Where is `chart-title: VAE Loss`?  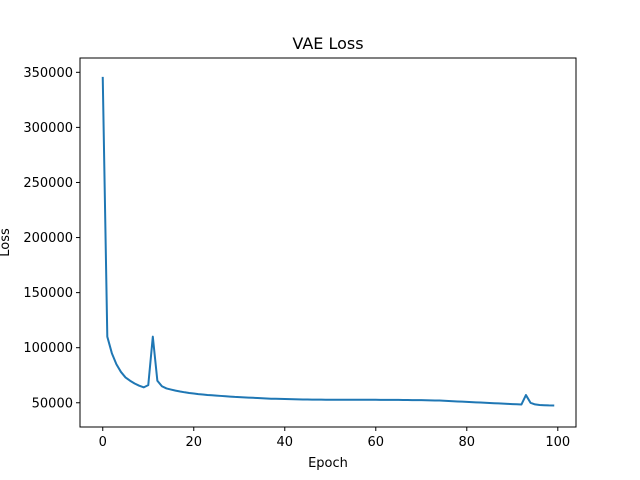 chart-title: VAE Loss is located at coordinates (327, 43).